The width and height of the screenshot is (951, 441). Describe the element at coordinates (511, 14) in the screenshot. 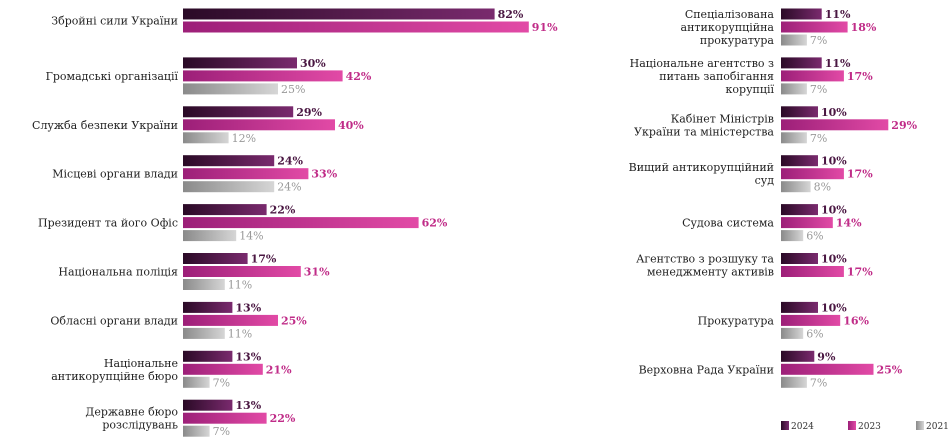

I see `value-label: 82%` at that location.